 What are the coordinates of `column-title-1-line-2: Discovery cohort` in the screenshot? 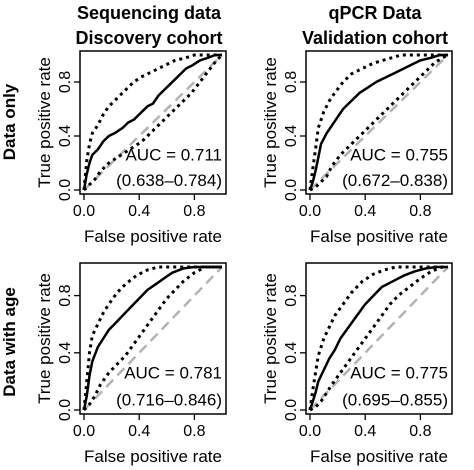 It's located at (148, 38).